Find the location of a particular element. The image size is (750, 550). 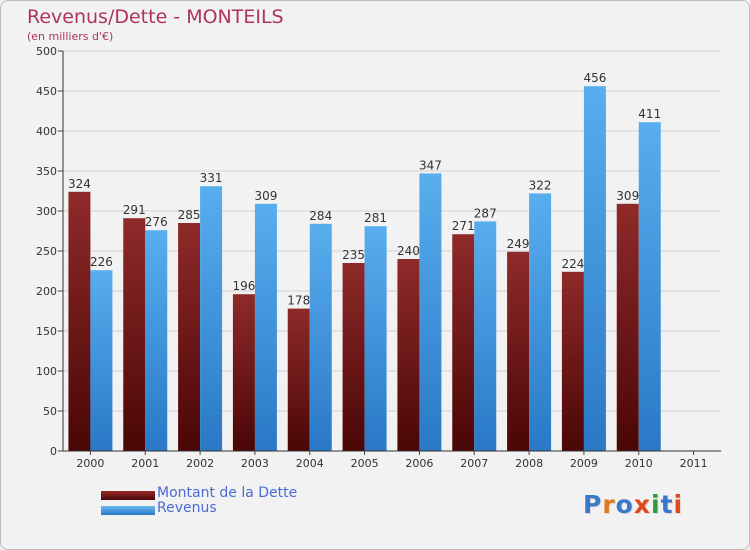

y-tick-label: 400 is located at coordinates (46, 131).